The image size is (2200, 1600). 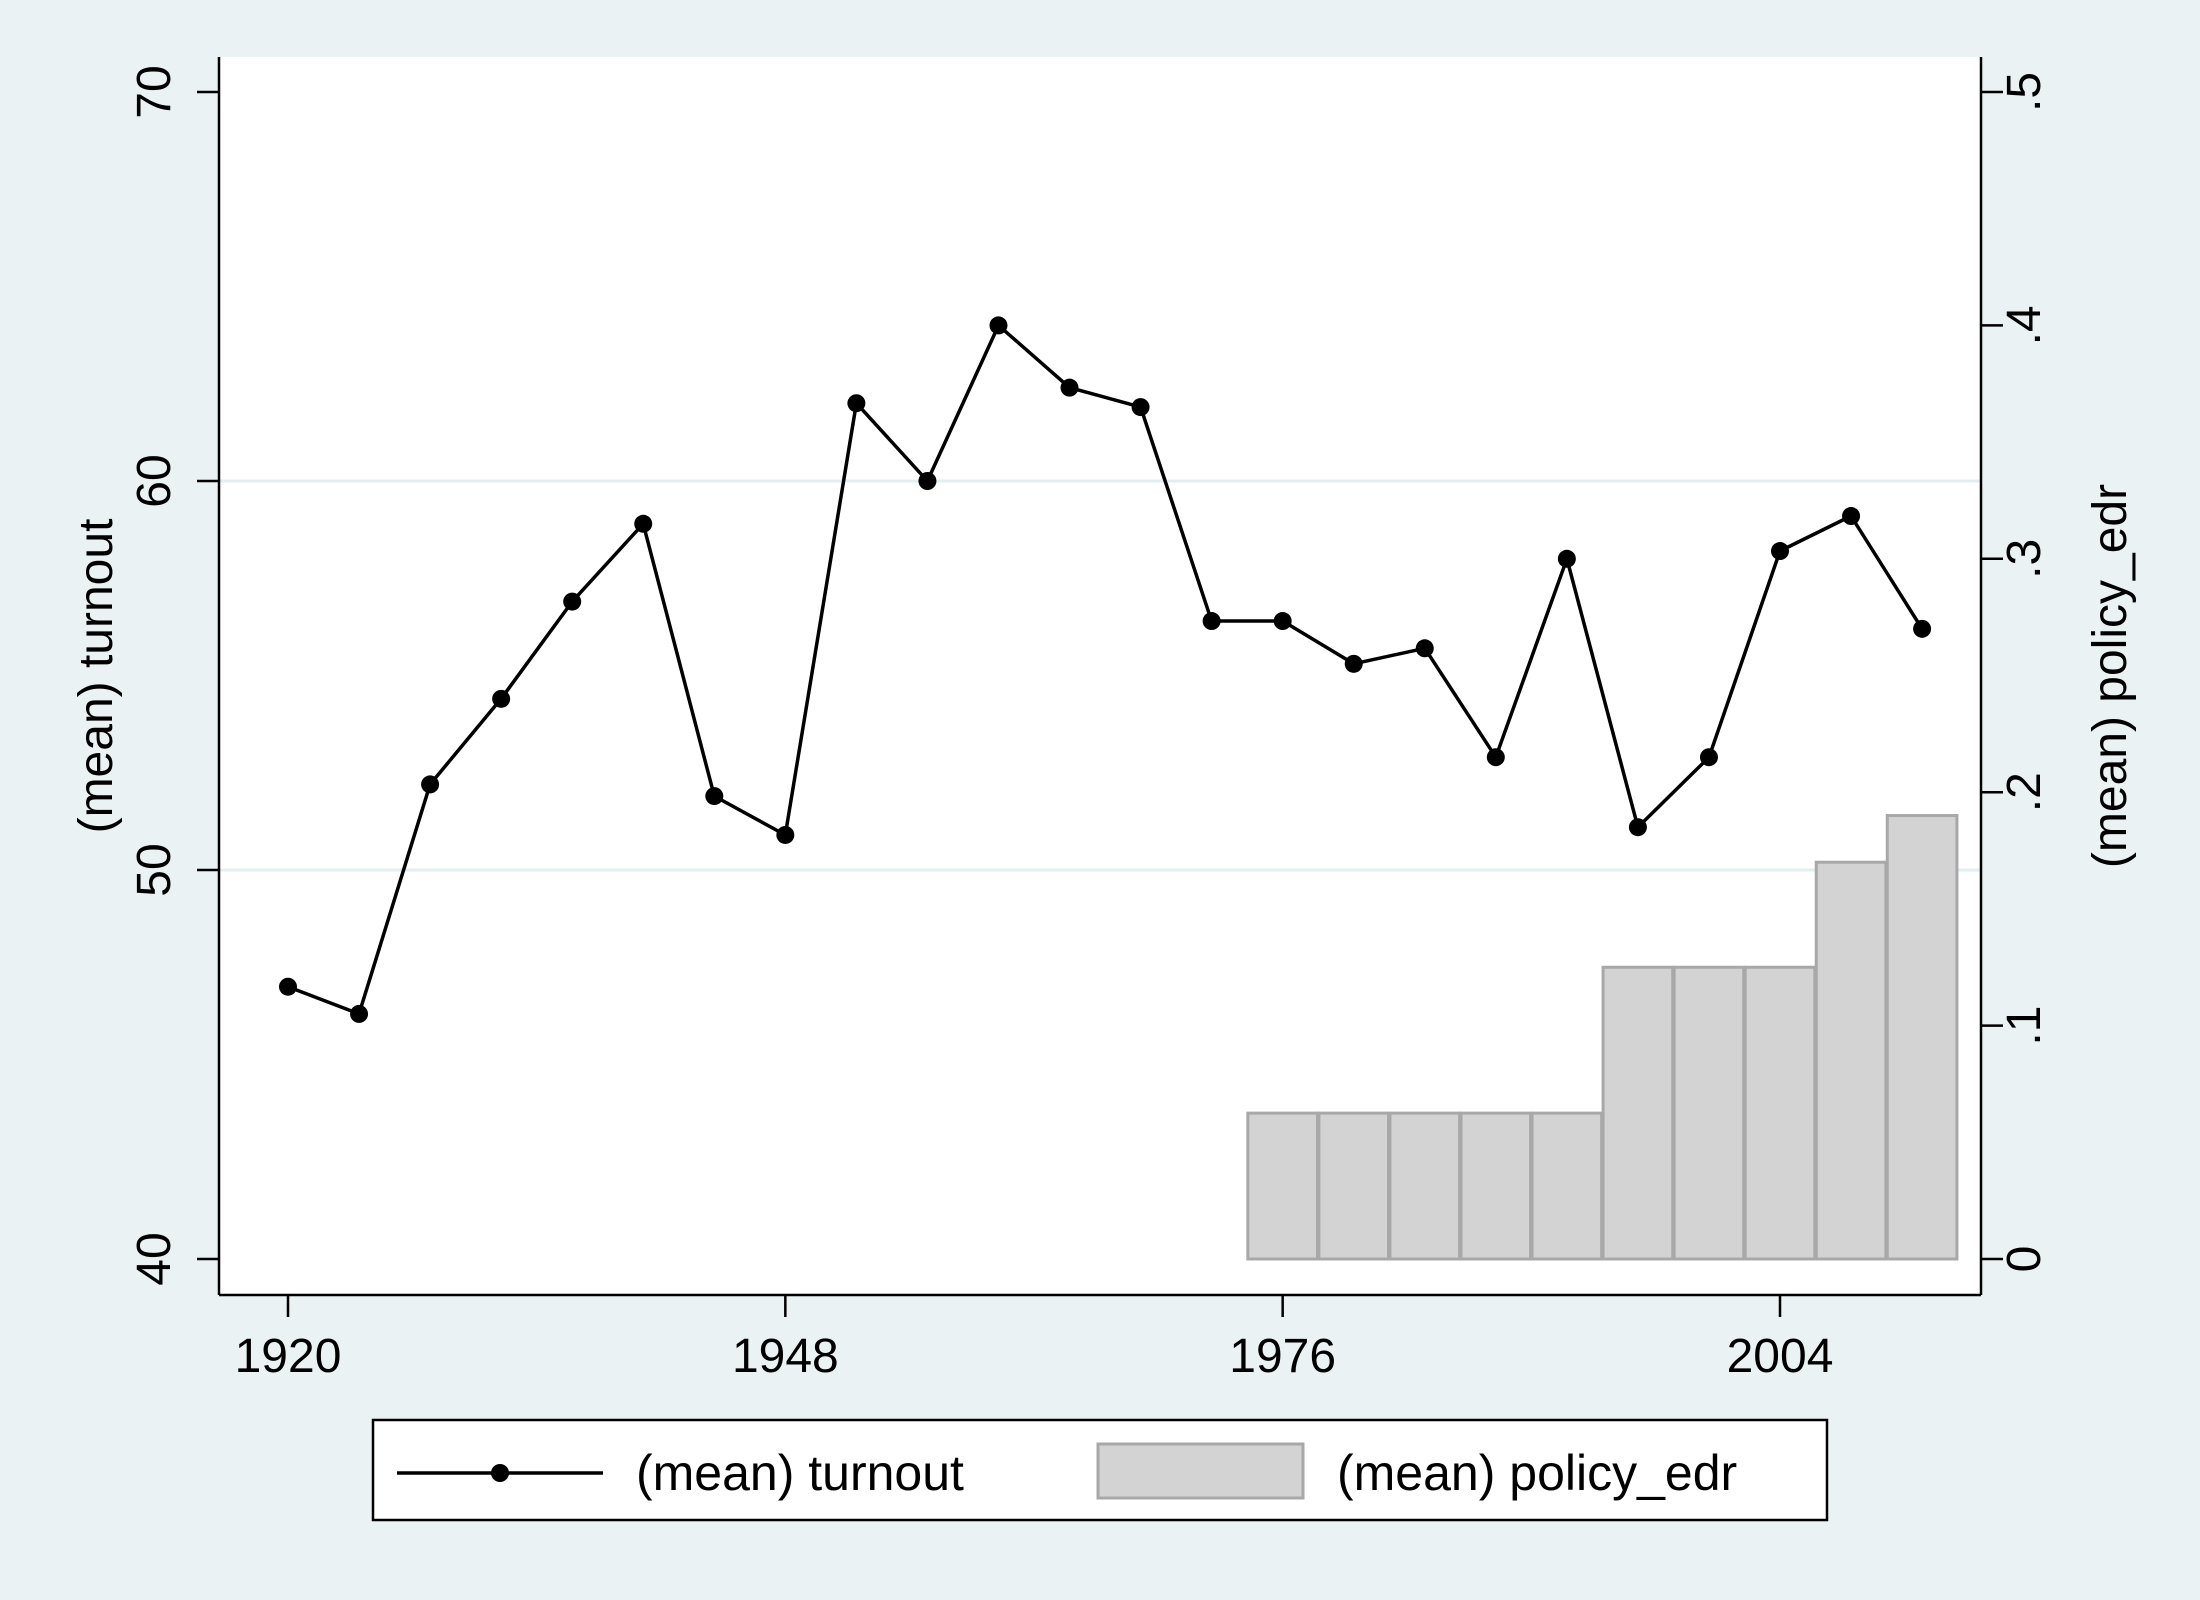 I want to click on legend-line-marker, so click(x=500, y=1473).